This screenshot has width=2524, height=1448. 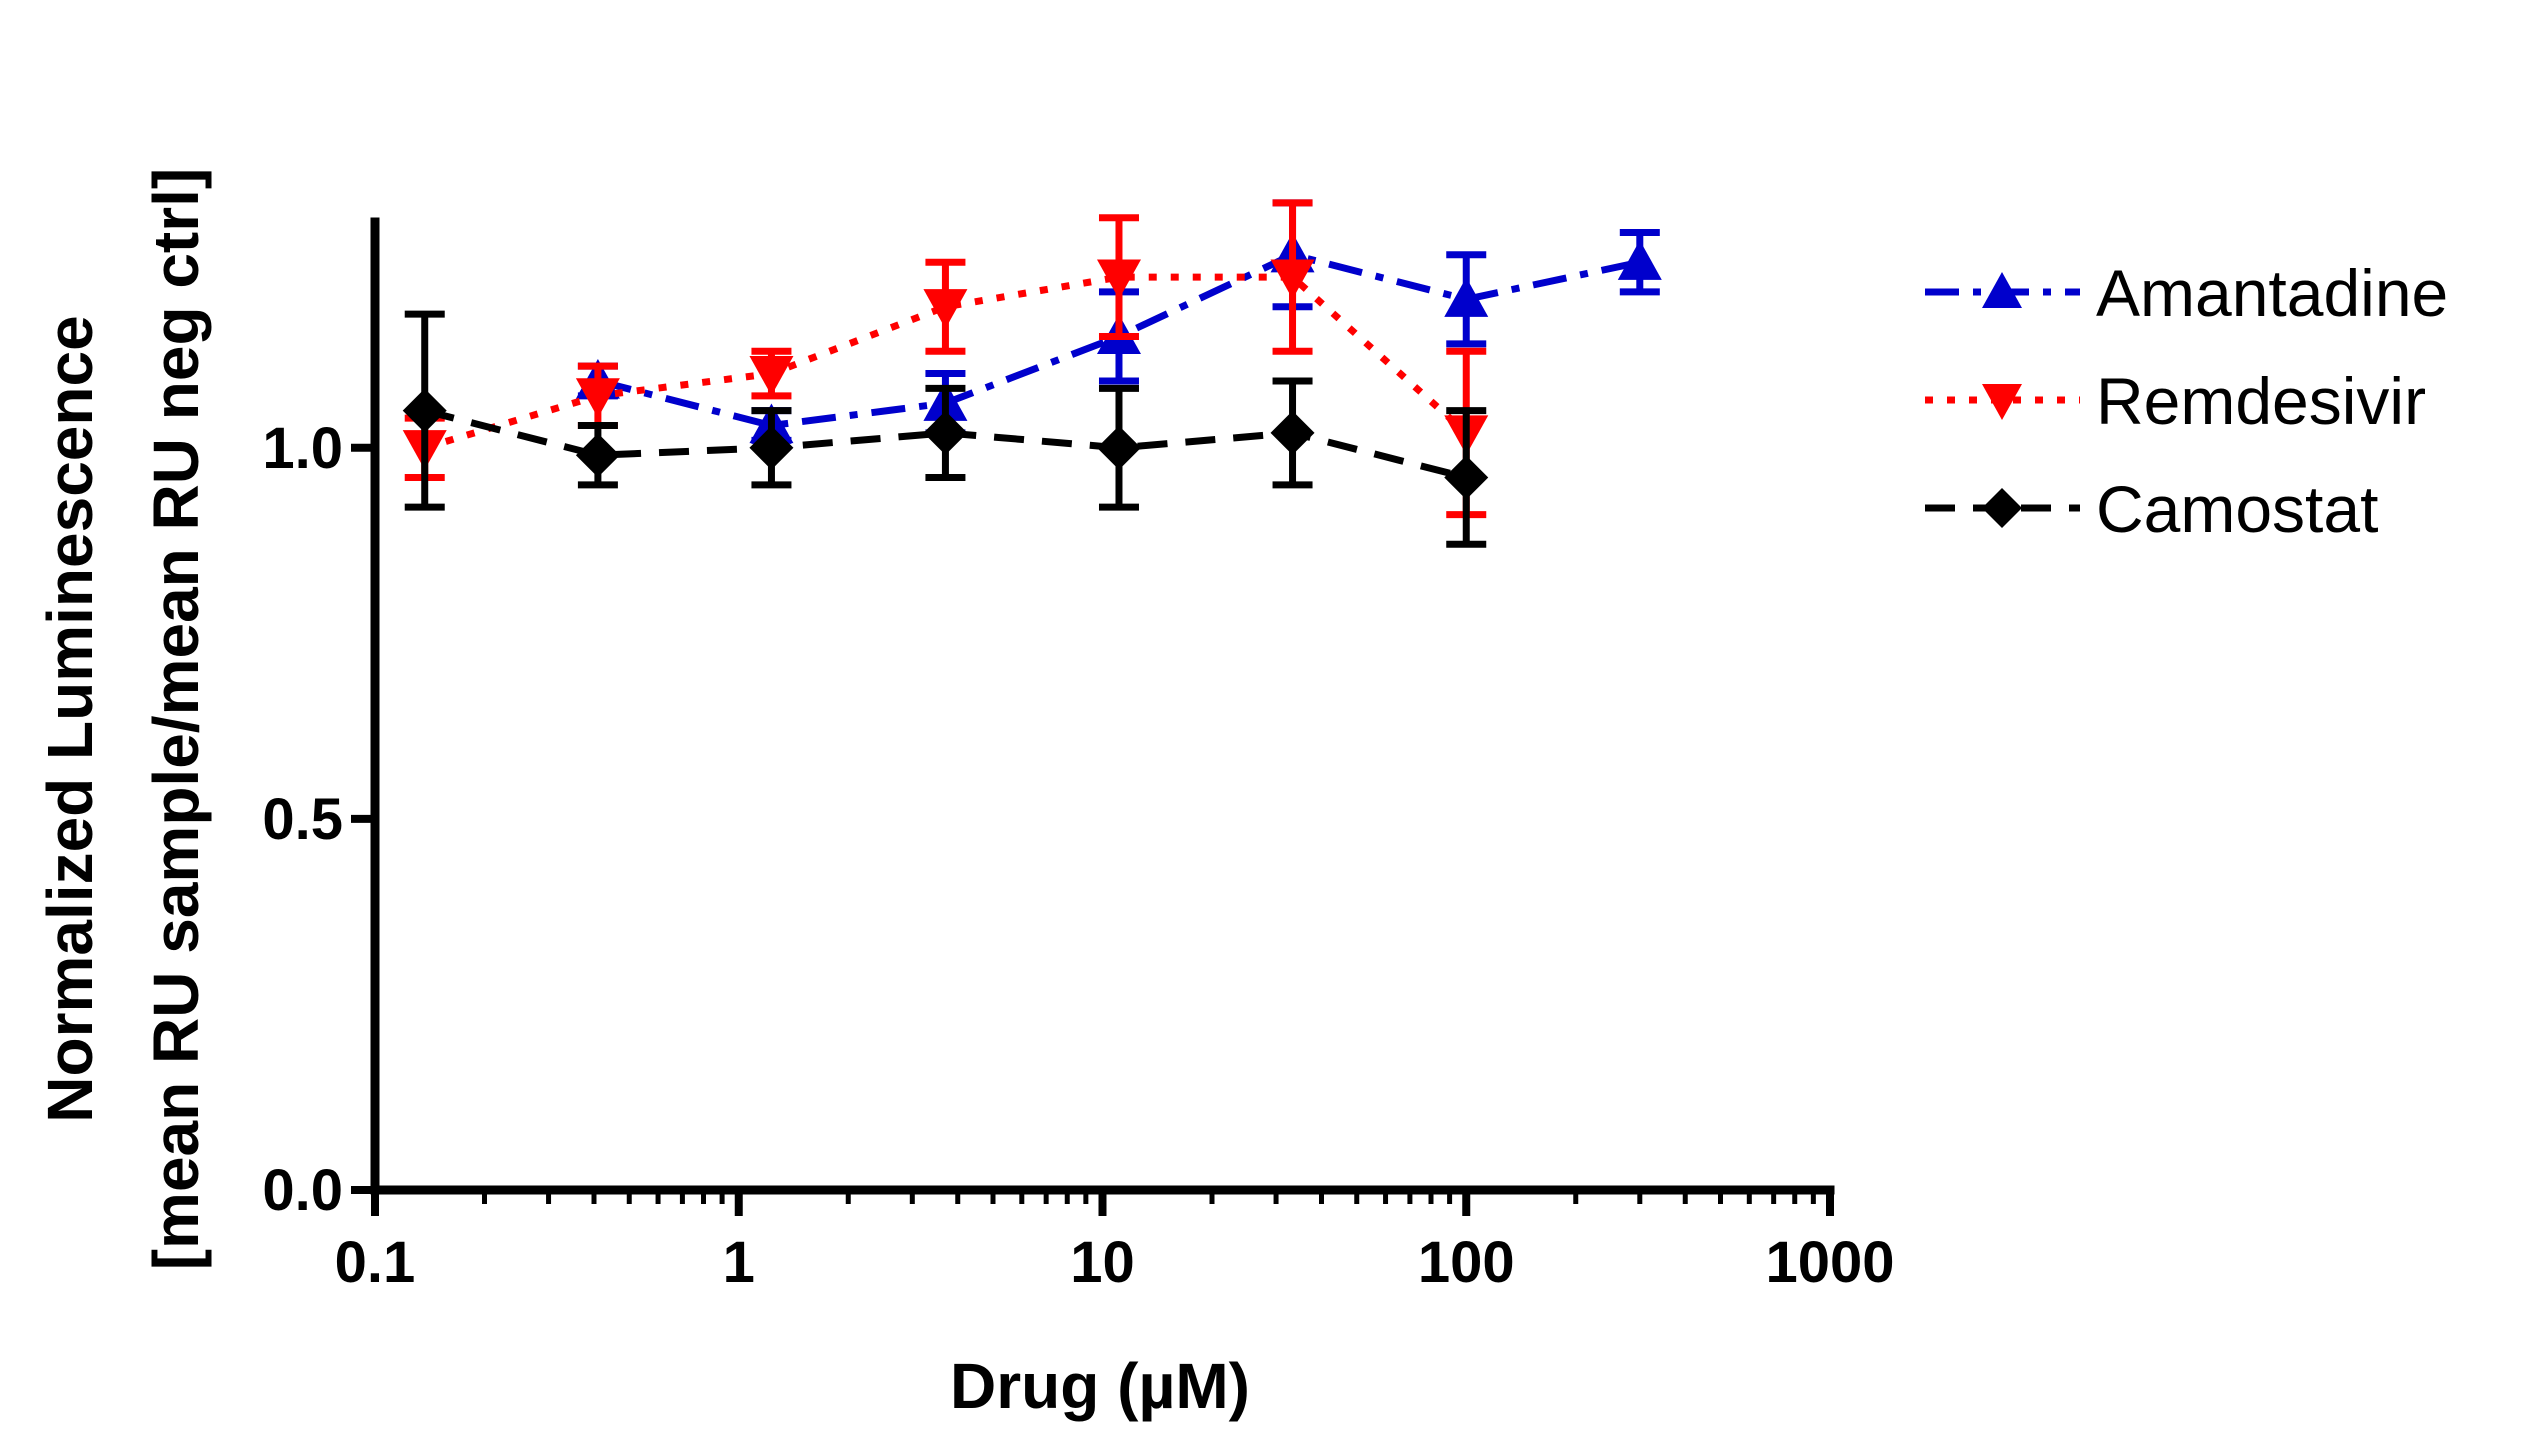 What do you see at coordinates (2002, 290) in the screenshot?
I see `legend-marker-amantadine` at bounding box center [2002, 290].